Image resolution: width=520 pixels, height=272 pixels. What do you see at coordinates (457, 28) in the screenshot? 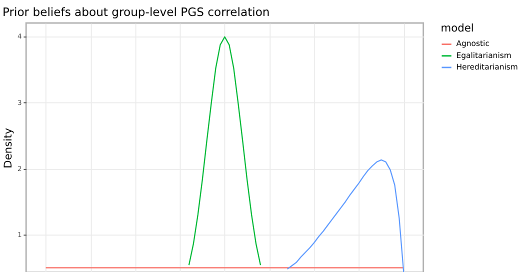
I see `legend-title: model` at bounding box center [457, 28].